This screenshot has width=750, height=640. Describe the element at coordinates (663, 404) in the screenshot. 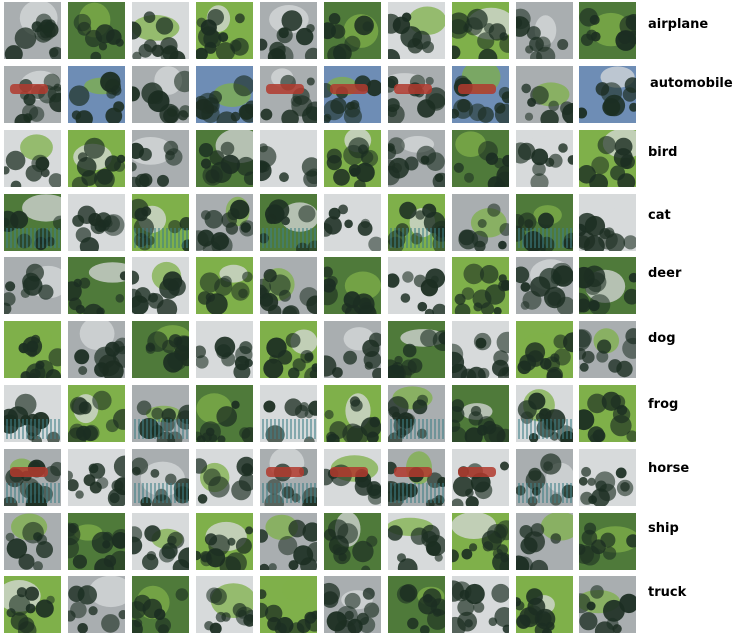

I see `class-label: frog` at that location.